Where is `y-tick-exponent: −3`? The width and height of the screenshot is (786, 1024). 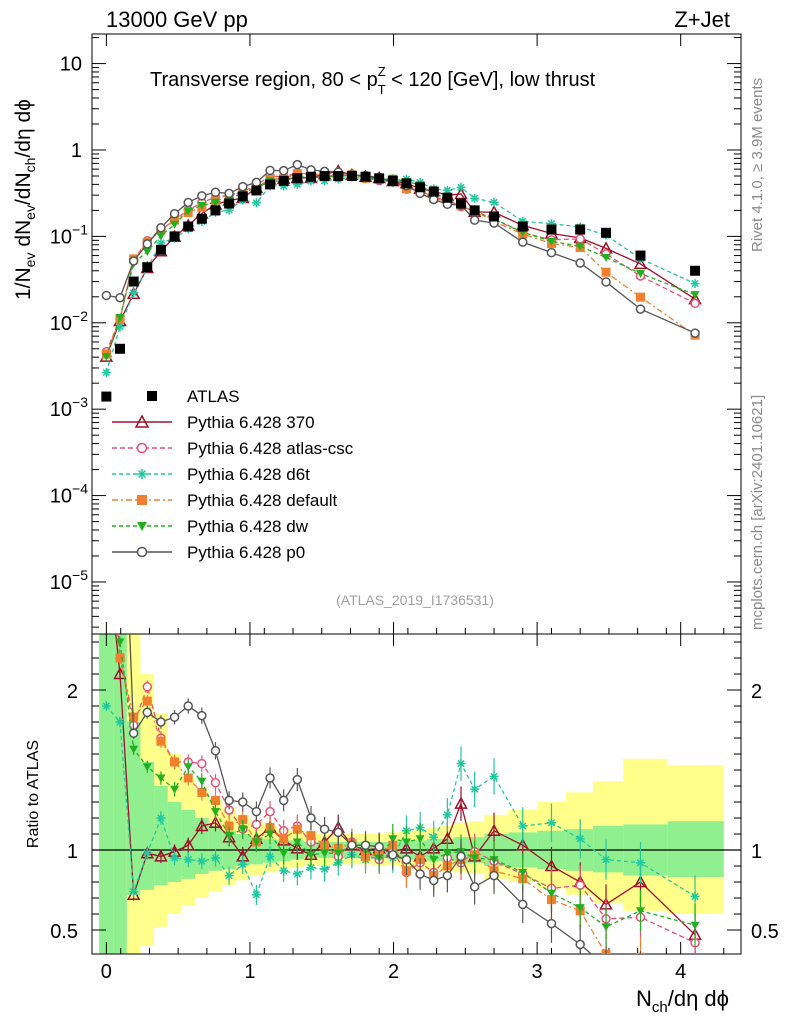 y-tick-exponent: −3 is located at coordinates (80, 402).